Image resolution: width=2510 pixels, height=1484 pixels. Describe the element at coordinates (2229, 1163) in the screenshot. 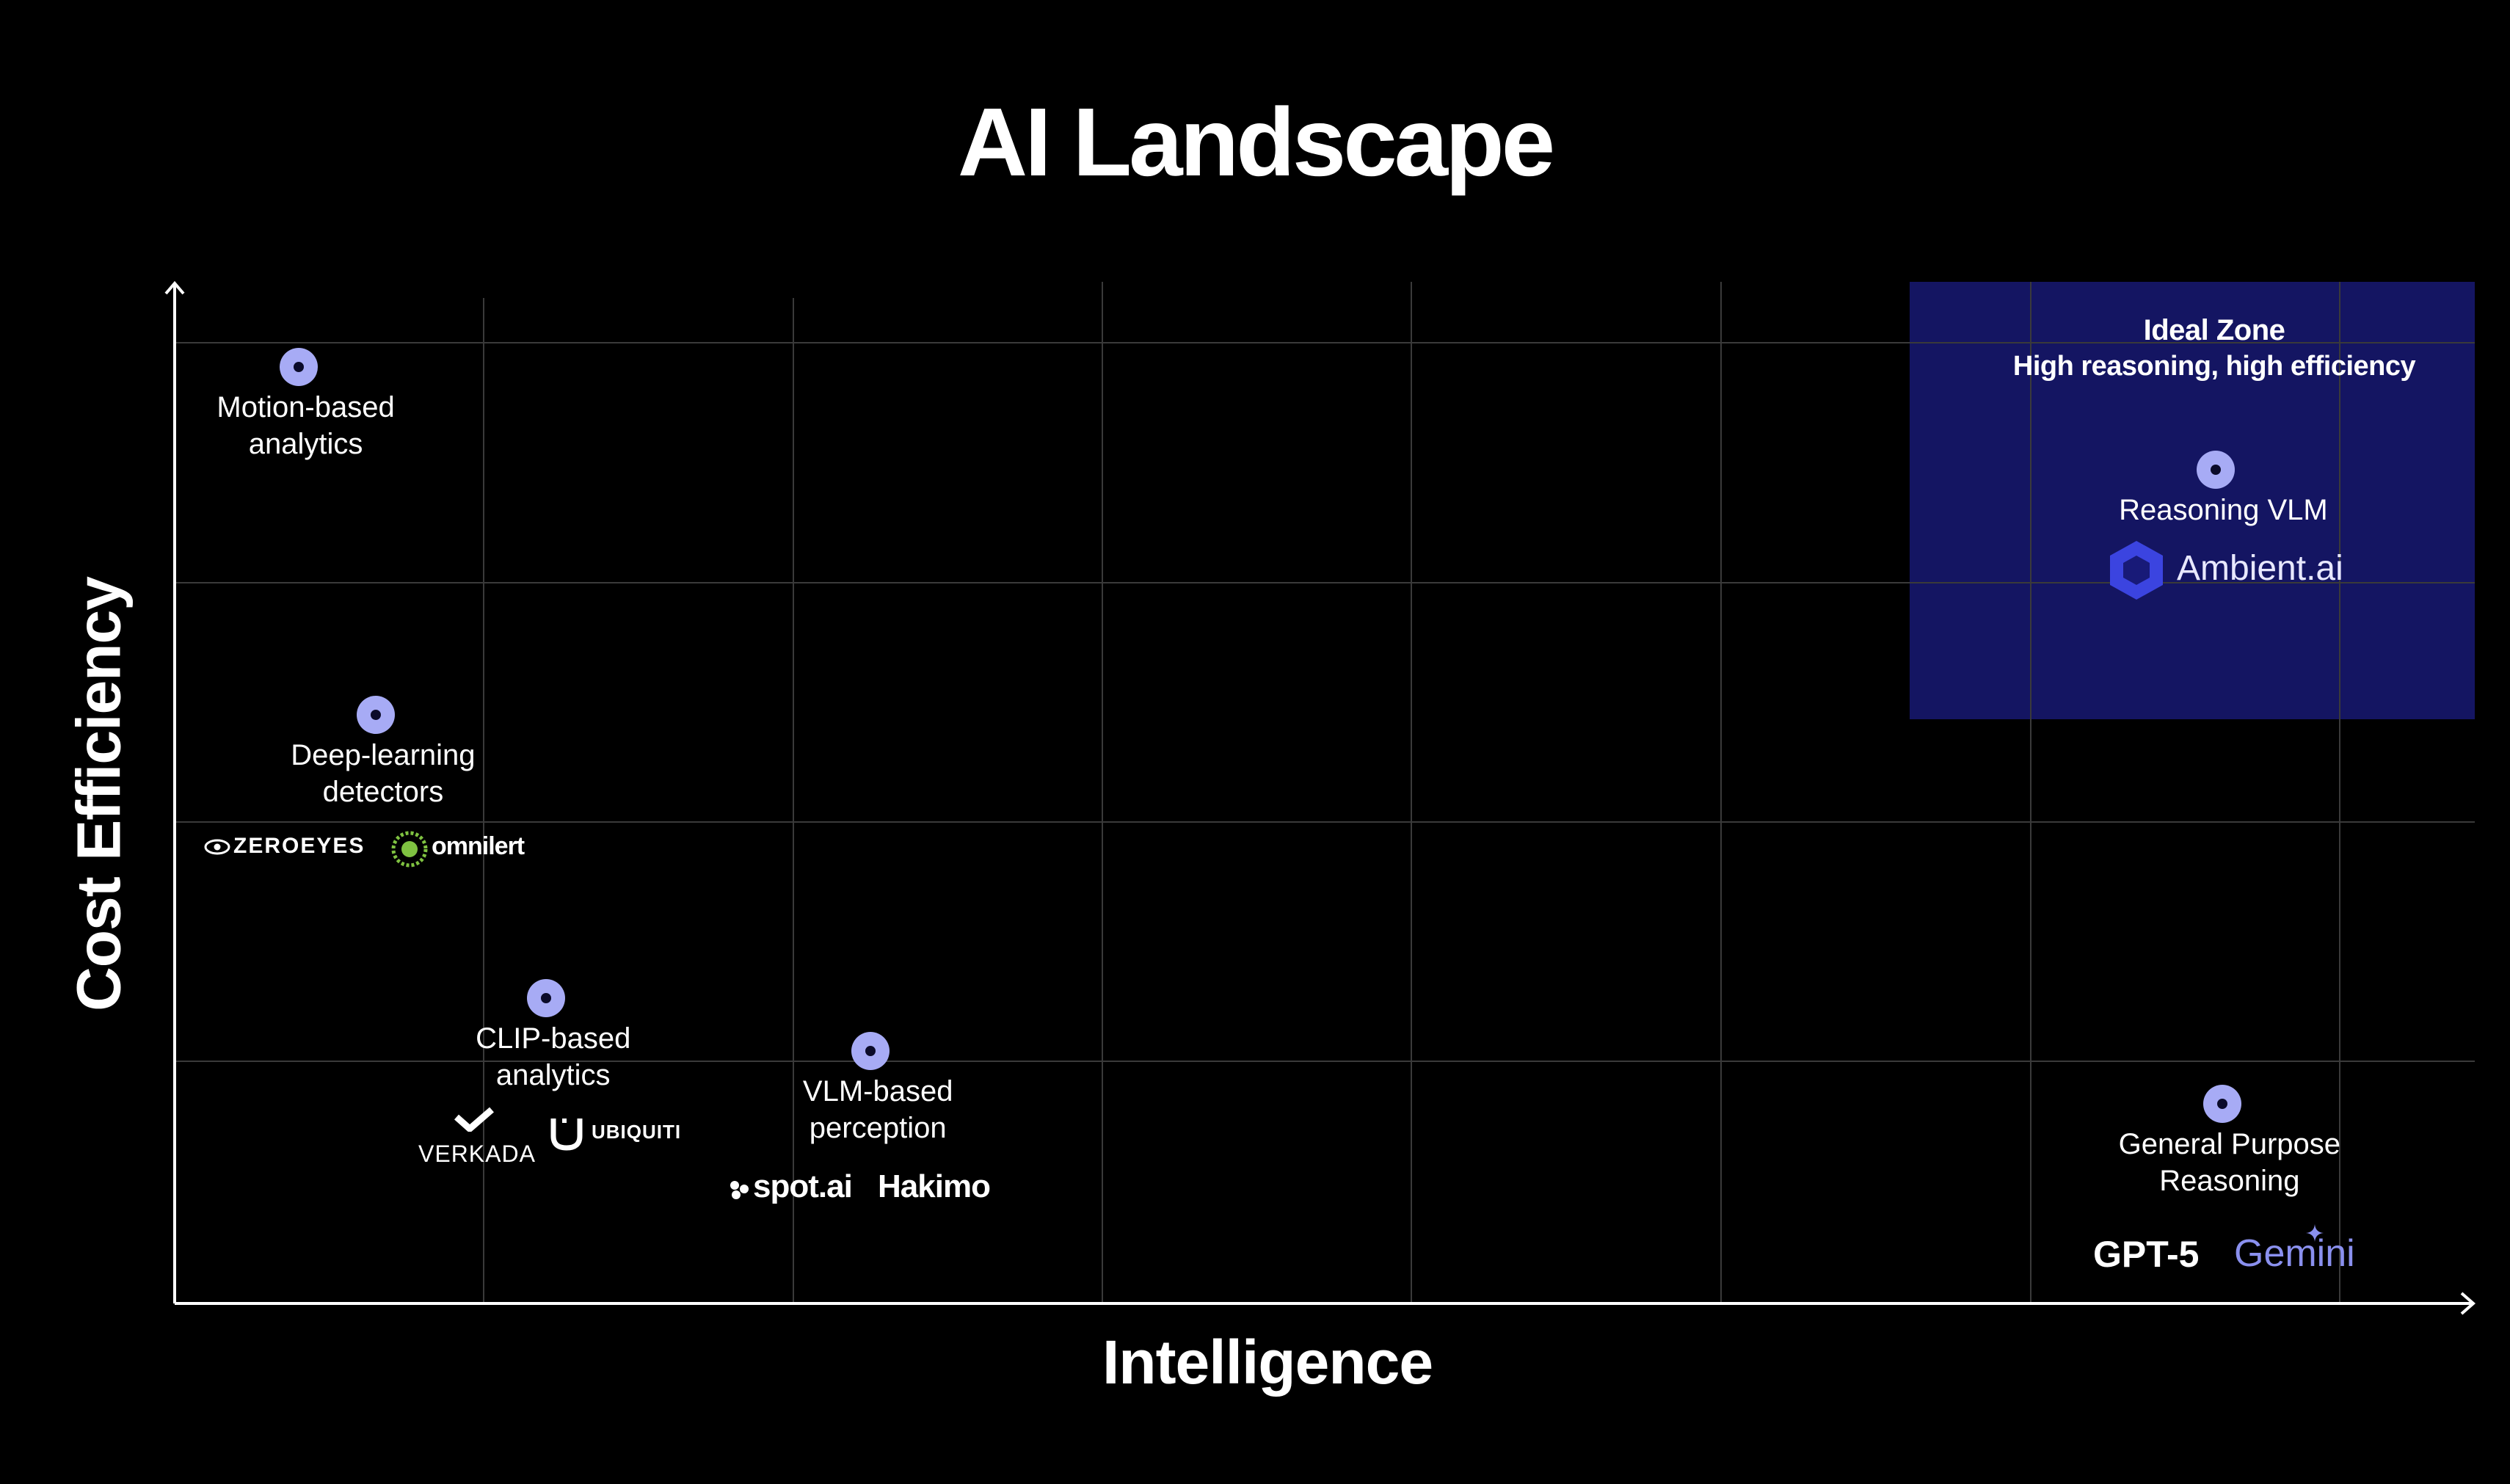

I see `point-label-general-purpose: General Purpose Reasoning` at that location.